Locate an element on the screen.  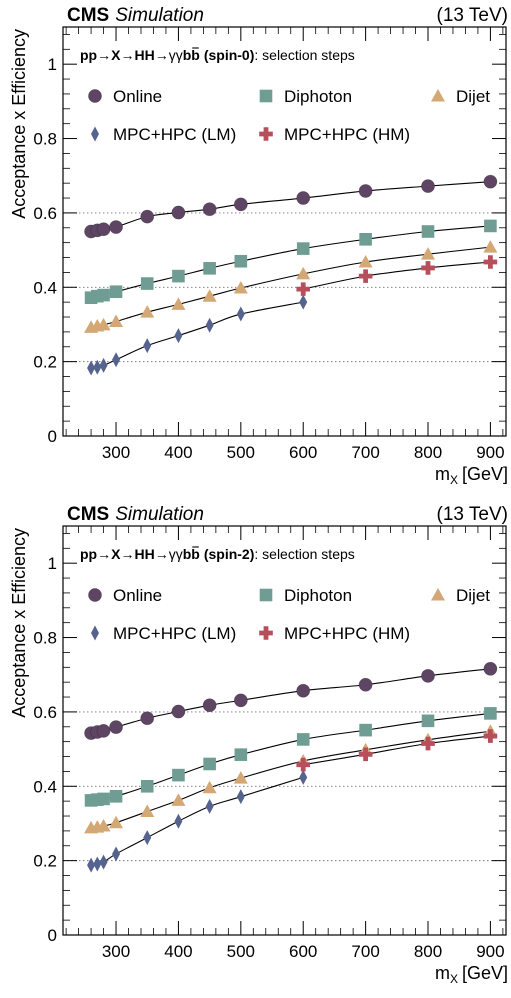
process-title: pp→X→HH→γγbb (spin-0): selection steps is located at coordinates (217, 55).